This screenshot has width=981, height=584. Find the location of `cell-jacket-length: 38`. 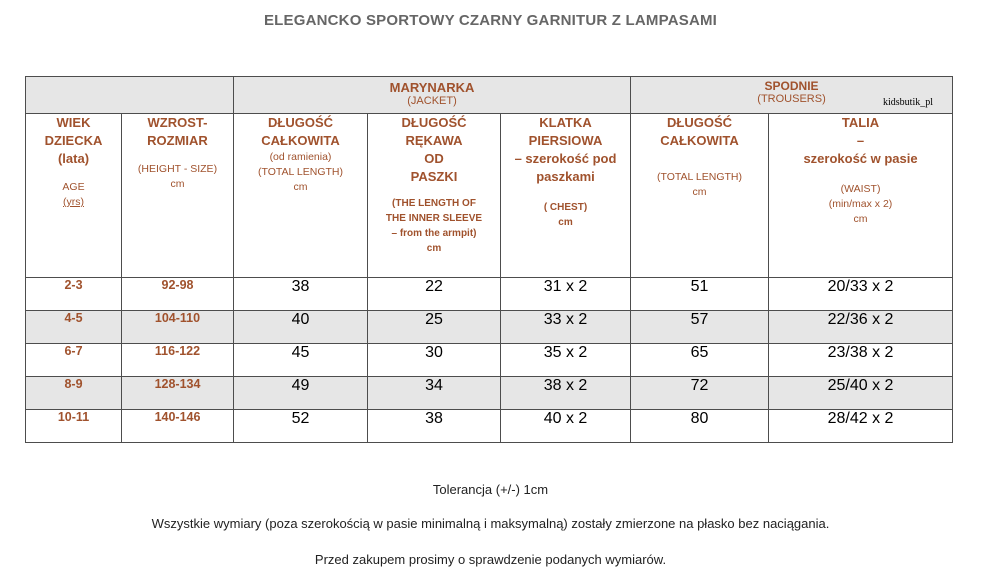

cell-jacket-length: 38 is located at coordinates (300, 294).